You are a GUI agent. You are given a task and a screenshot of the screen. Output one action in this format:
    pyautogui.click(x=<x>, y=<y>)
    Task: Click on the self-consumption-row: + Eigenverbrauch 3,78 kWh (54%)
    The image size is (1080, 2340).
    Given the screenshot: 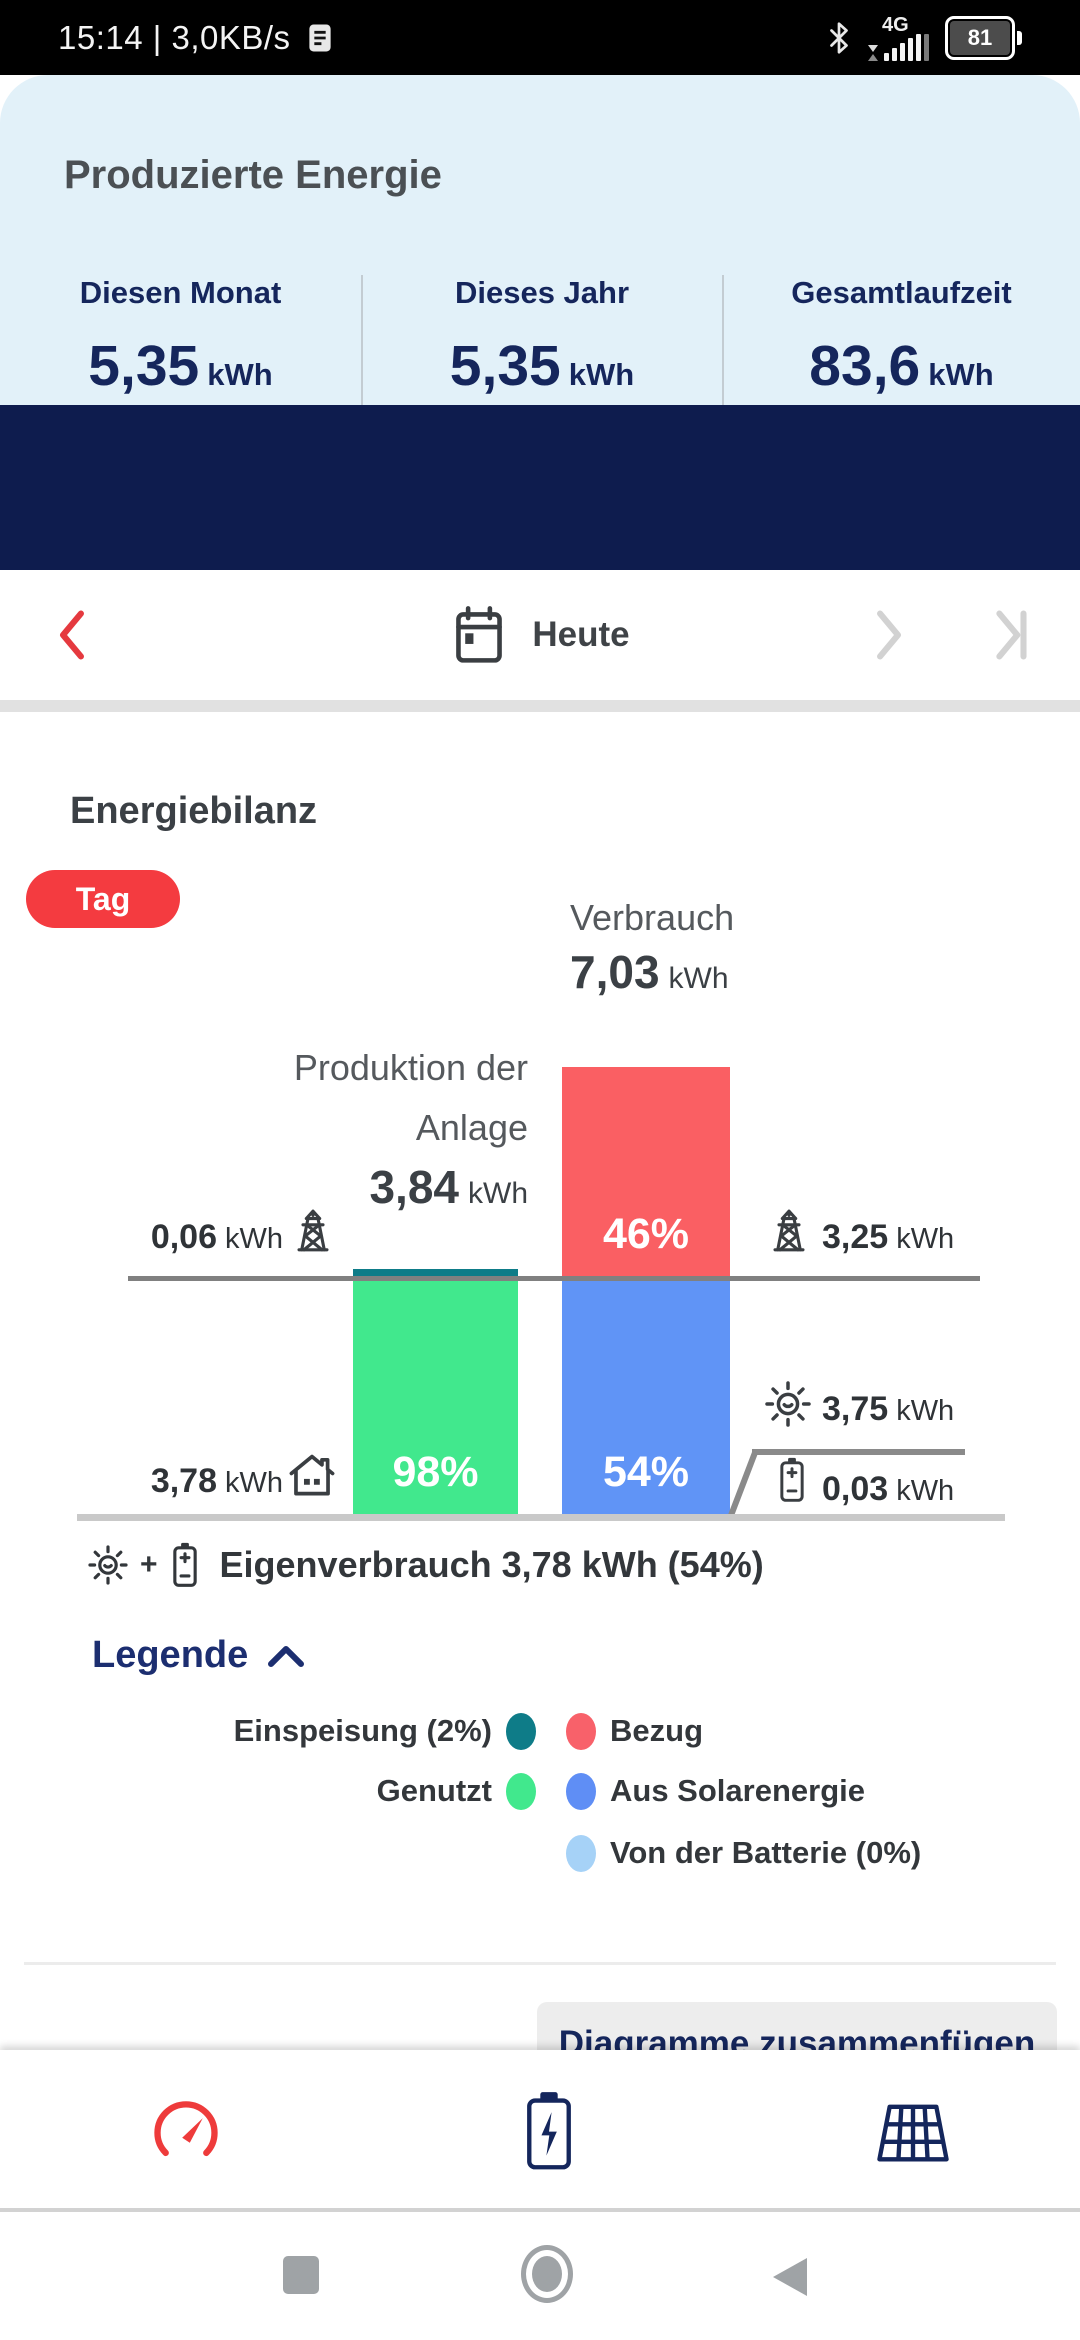 What is the action you would take?
    pyautogui.click(x=424, y=1565)
    